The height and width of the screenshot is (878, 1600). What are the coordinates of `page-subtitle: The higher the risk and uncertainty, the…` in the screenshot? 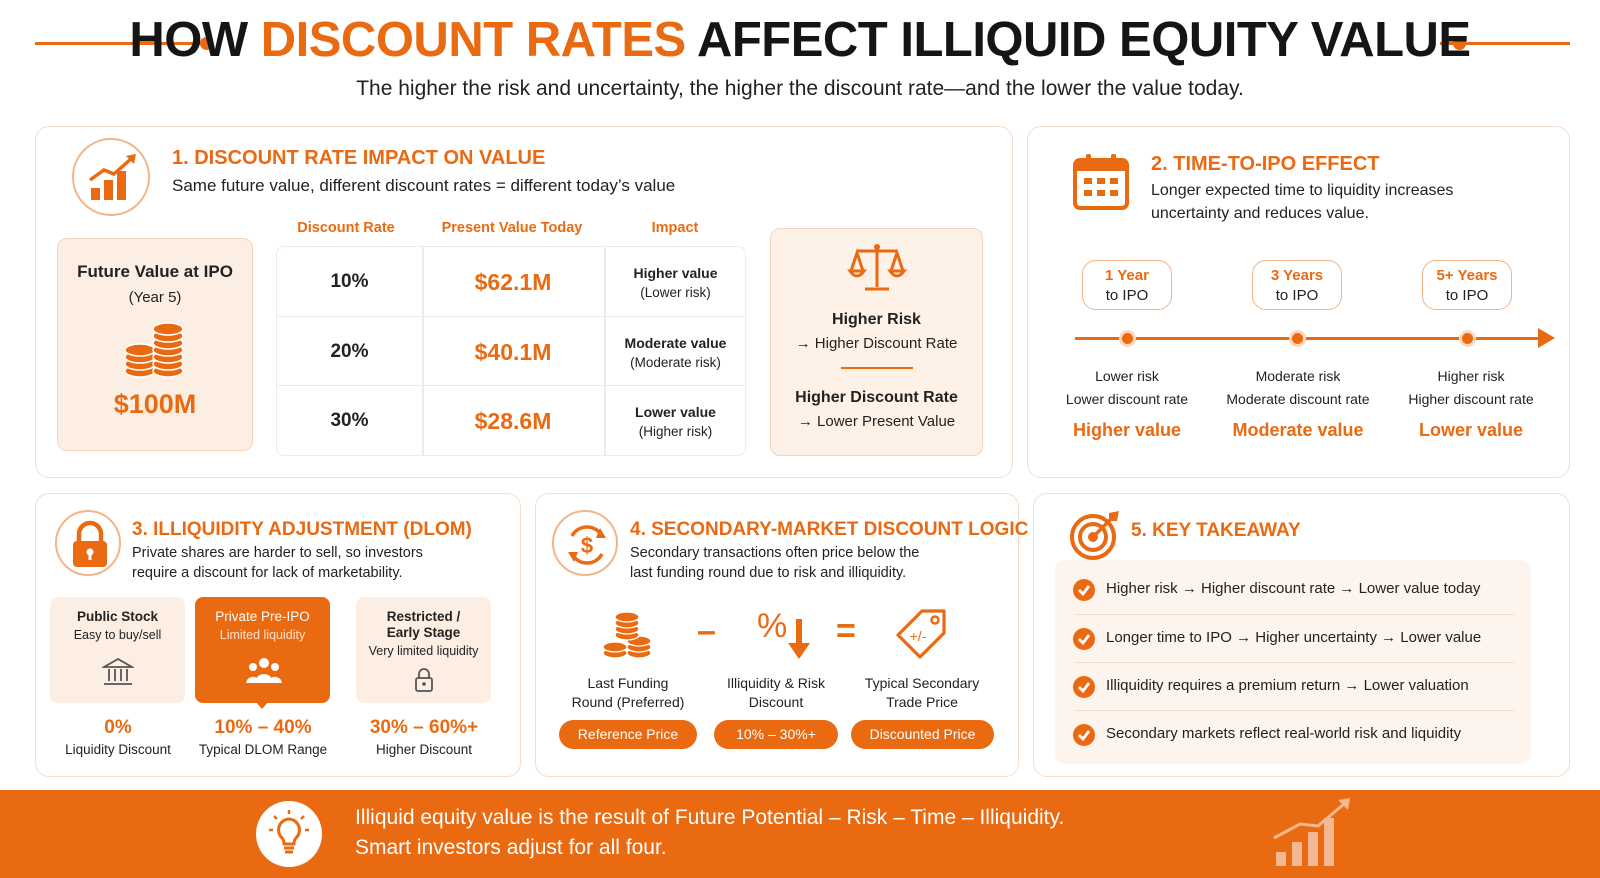 It's located at (800, 88).